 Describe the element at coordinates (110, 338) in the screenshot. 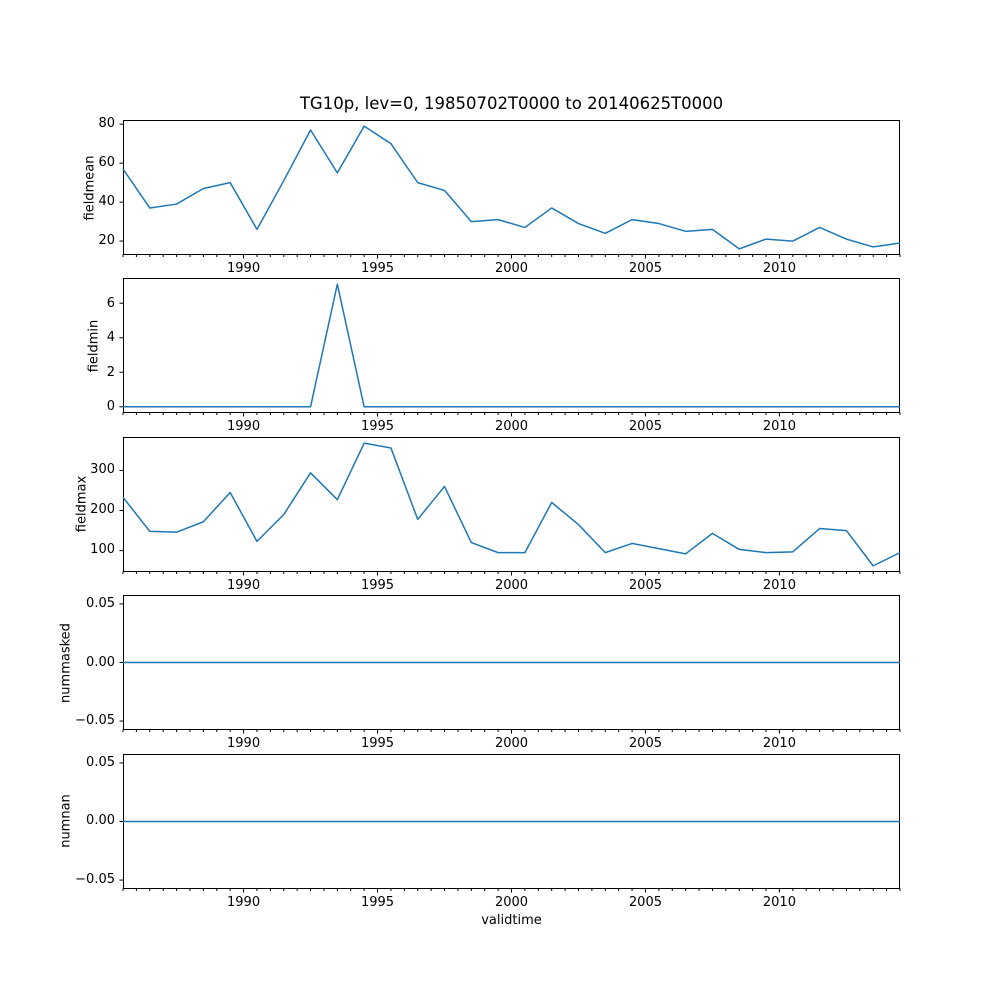

I see `y-tick-label: 4` at that location.